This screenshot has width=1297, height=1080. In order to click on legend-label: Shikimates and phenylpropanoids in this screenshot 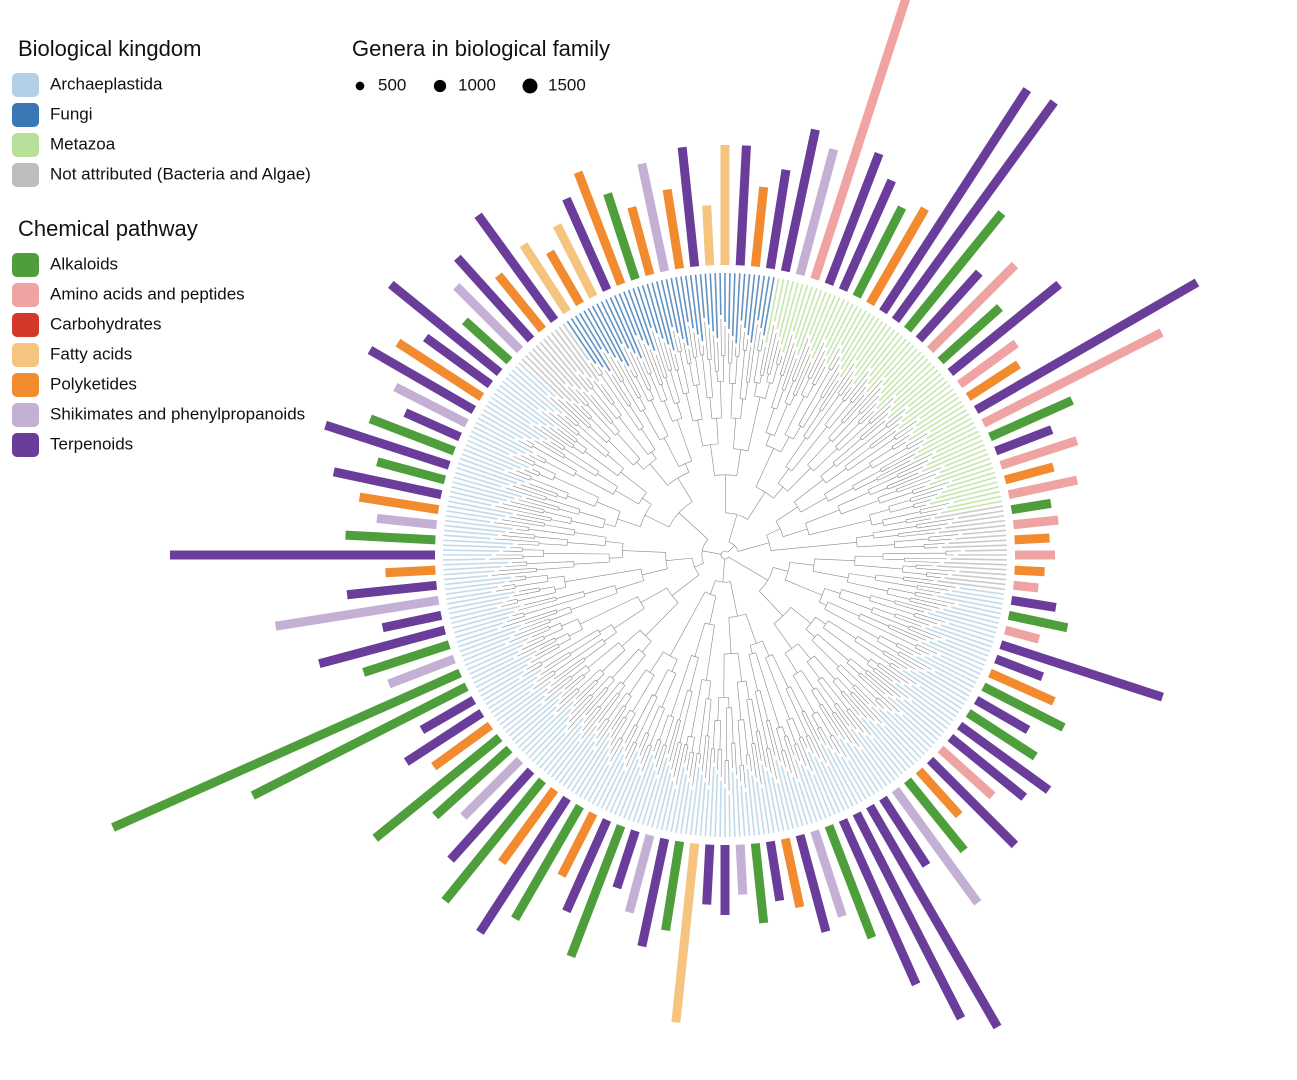, I will do `click(177, 413)`.